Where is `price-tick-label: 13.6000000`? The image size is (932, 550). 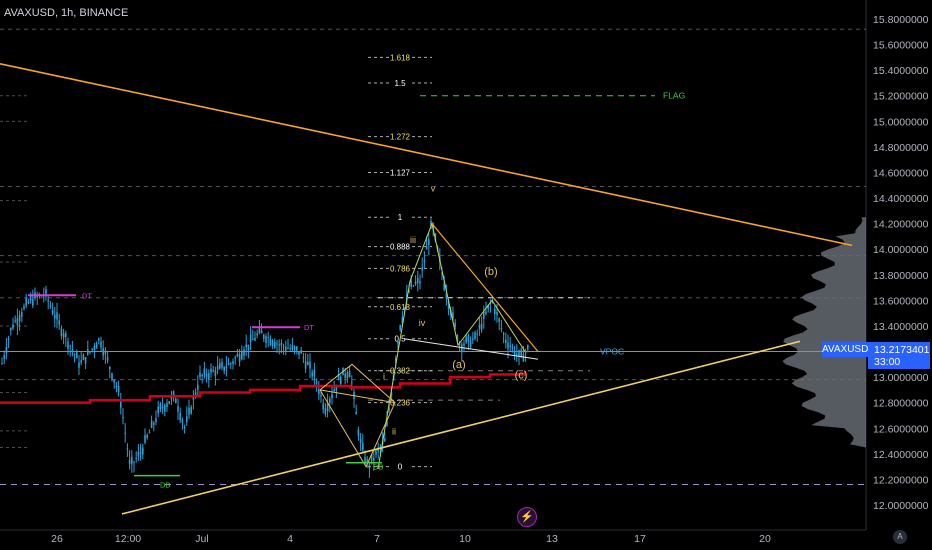 price-tick-label: 13.6000000 is located at coordinates (901, 301).